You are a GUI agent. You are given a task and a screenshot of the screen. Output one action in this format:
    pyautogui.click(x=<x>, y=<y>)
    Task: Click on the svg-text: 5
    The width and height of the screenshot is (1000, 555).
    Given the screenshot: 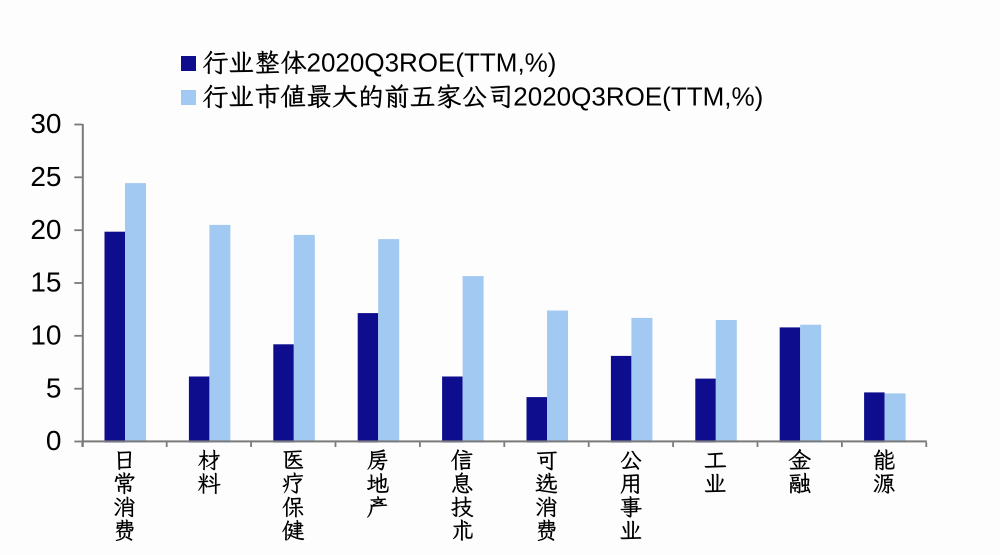 What is the action you would take?
    pyautogui.click(x=54, y=387)
    